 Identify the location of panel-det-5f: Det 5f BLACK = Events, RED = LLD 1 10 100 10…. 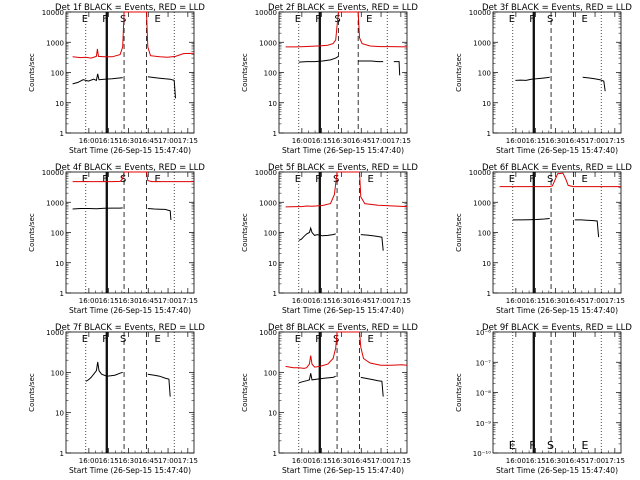
(329, 239).